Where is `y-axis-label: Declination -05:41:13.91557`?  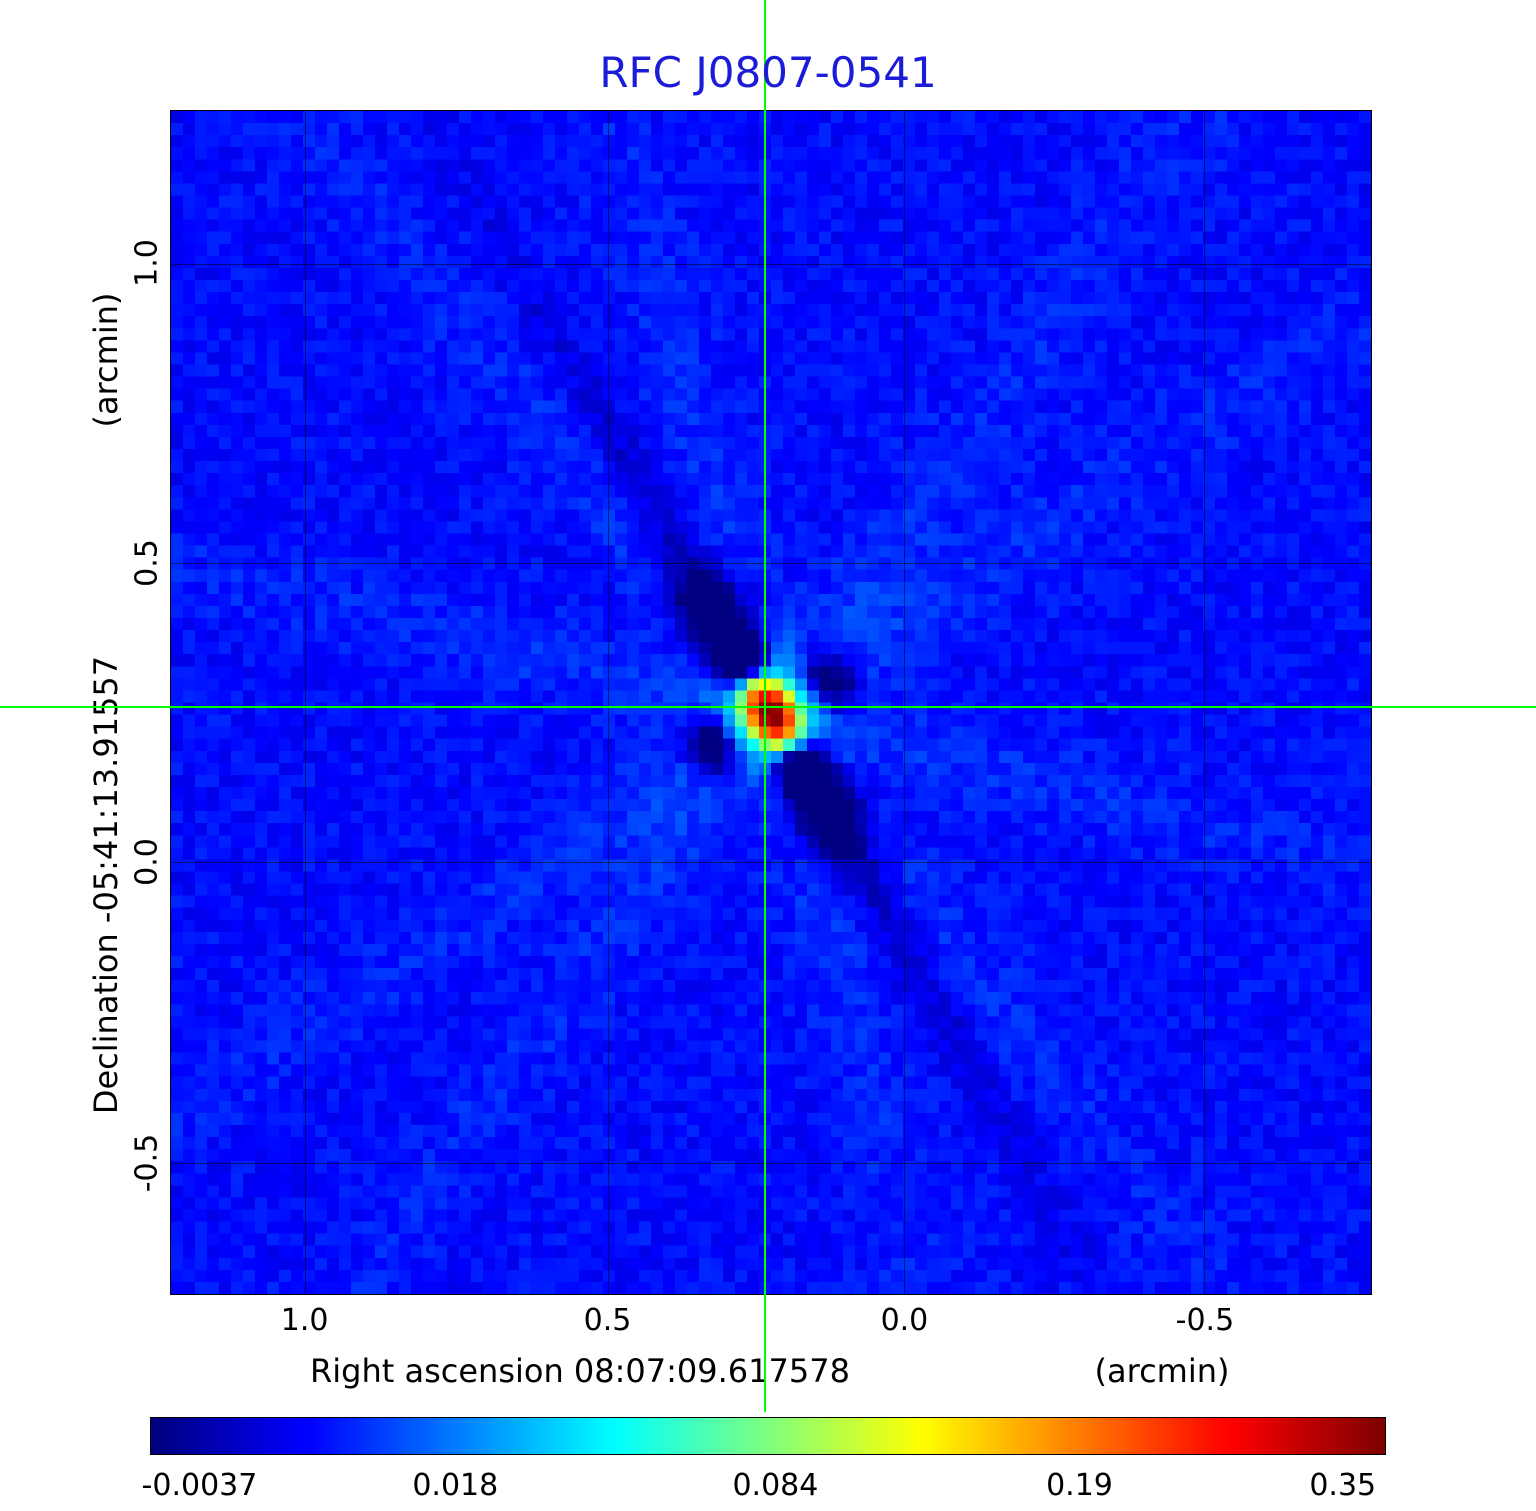
y-axis-label: Declination -05:41:13.91557 is located at coordinates (106, 885).